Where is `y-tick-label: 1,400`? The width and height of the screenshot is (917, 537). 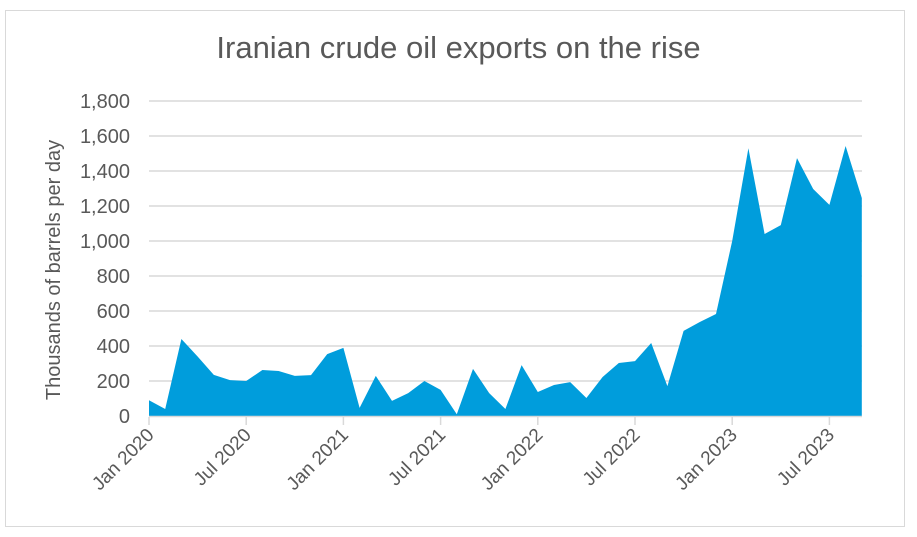 y-tick-label: 1,400 is located at coordinates (105, 172).